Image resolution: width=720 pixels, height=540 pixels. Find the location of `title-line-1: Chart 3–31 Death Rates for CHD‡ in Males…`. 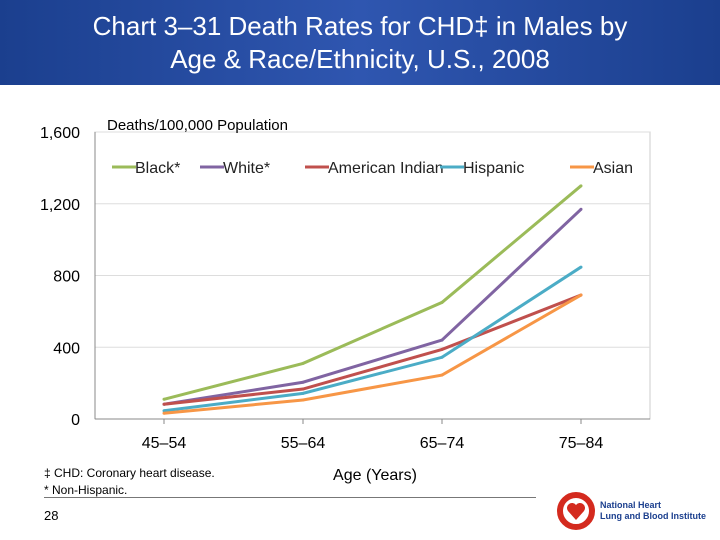

title-line-1: Chart 3–31 Death Rates for CHD‡ in Males… is located at coordinates (360, 26).